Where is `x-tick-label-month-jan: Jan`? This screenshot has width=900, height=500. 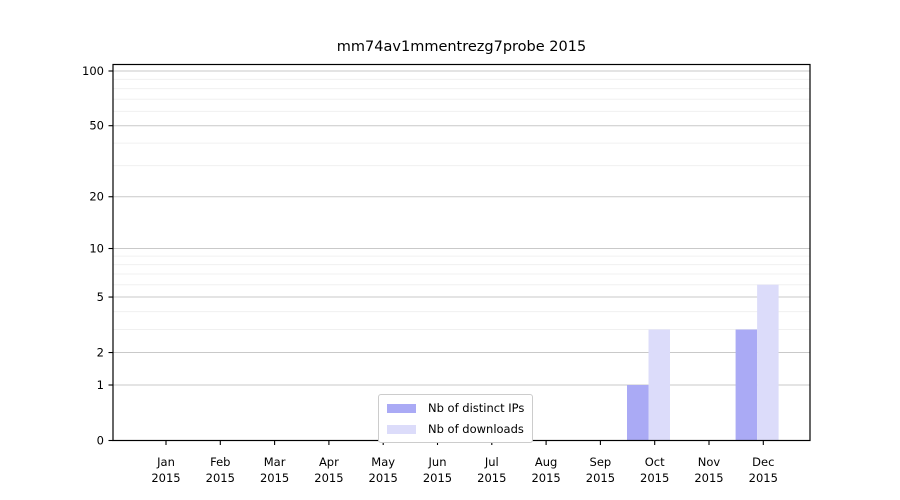 x-tick-label-month-jan: Jan is located at coordinates (165, 462).